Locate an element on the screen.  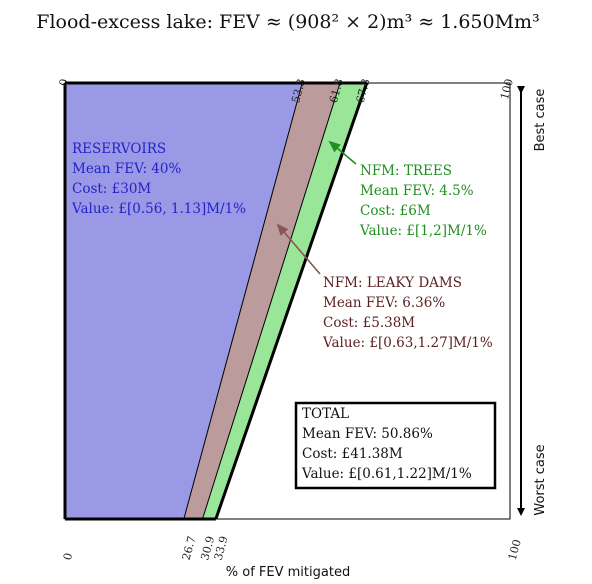
bottom-tick-label-1: 26.7 is located at coordinates (189, 548).